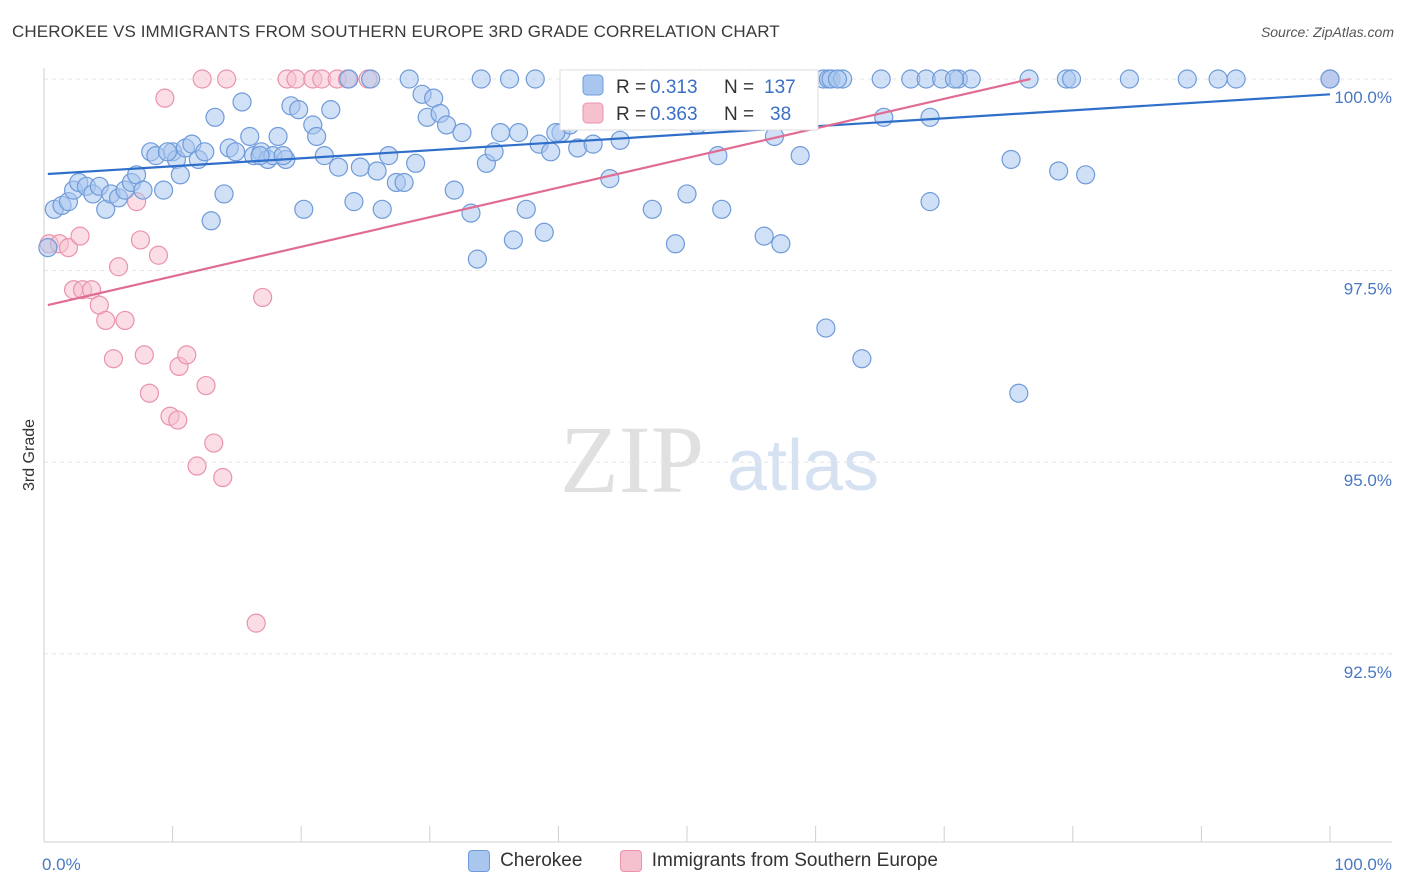 The image size is (1406, 892). I want to click on source-label: Source: ZipAtlas.com, so click(1327, 32).